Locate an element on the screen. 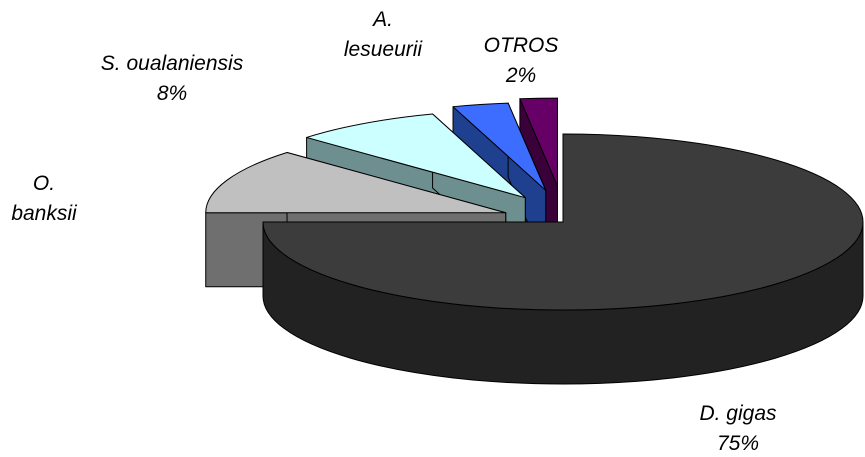 The height and width of the screenshot is (457, 865). slice-top-s-oualaniensis is located at coordinates (416, 156).